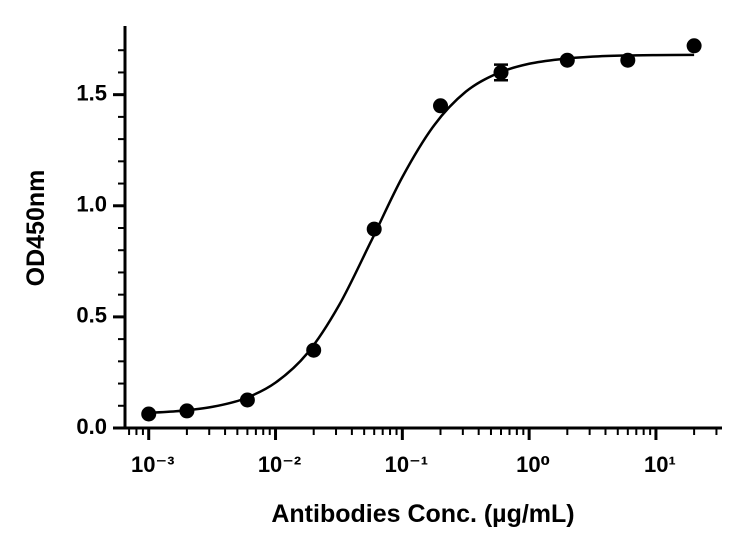  I want to click on x-tick-label: 10⁻³, so click(152, 464).